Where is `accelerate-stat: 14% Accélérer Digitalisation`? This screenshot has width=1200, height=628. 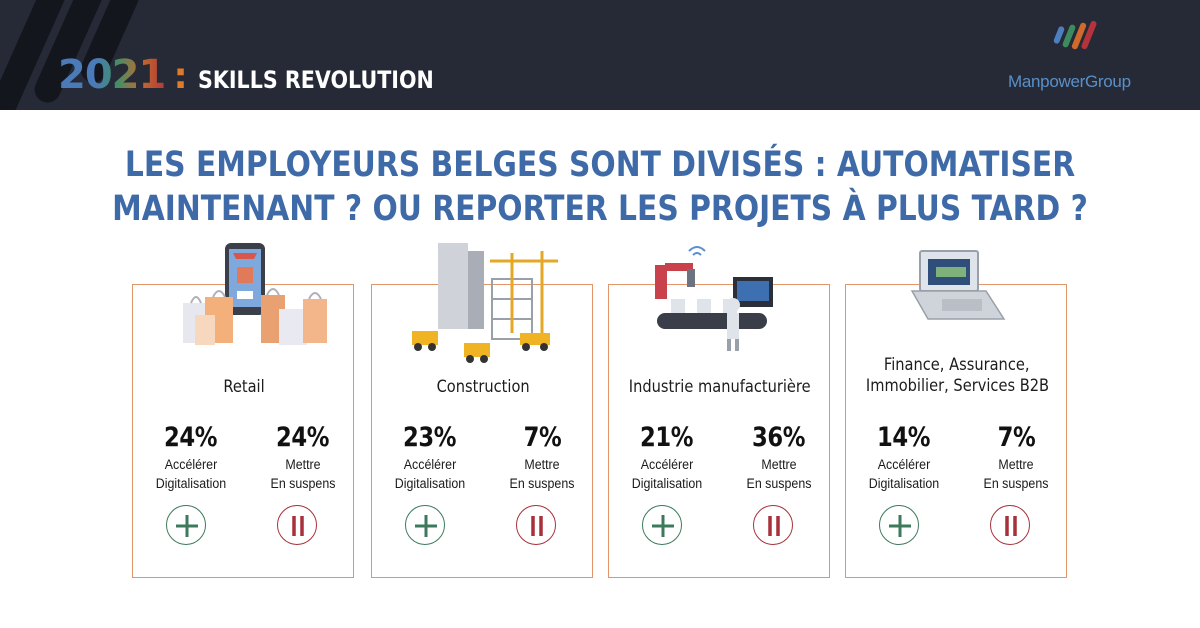 accelerate-stat: 14% Accélérer Digitalisation is located at coordinates (904, 457).